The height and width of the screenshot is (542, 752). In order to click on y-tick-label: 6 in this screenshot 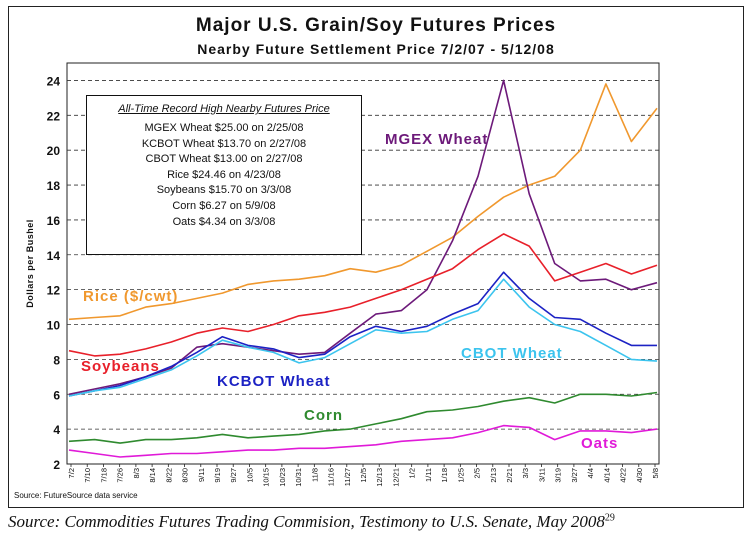, I will do `click(56, 395)`.